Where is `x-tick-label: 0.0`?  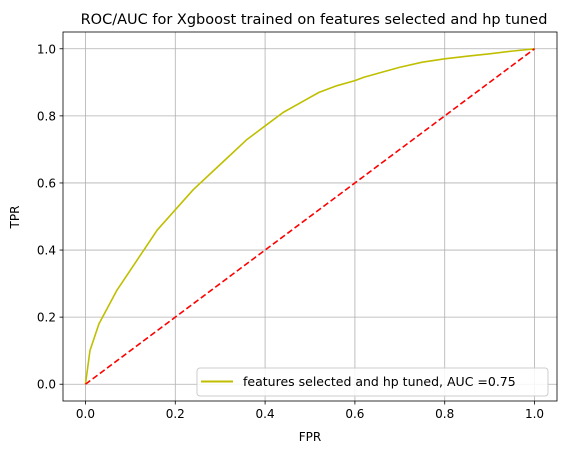
x-tick-label: 0.0 is located at coordinates (85, 414).